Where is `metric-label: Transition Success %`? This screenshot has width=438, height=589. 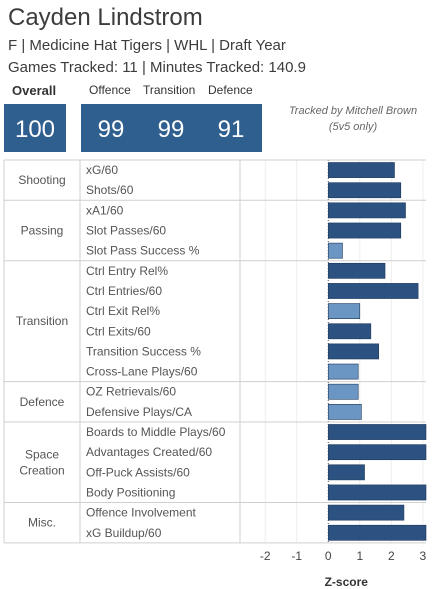 metric-label: Transition Success % is located at coordinates (143, 351).